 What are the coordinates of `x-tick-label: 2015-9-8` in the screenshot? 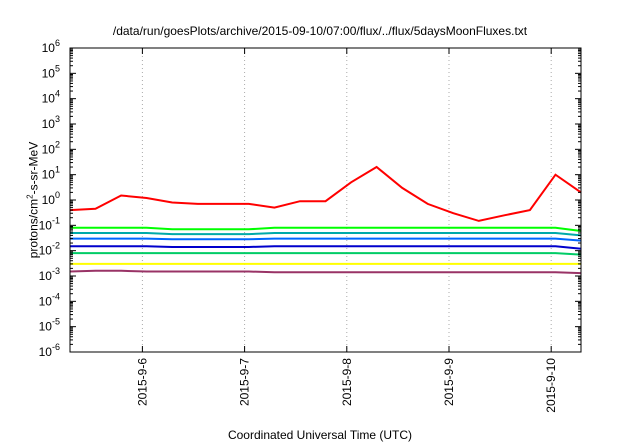 It's located at (347, 382).